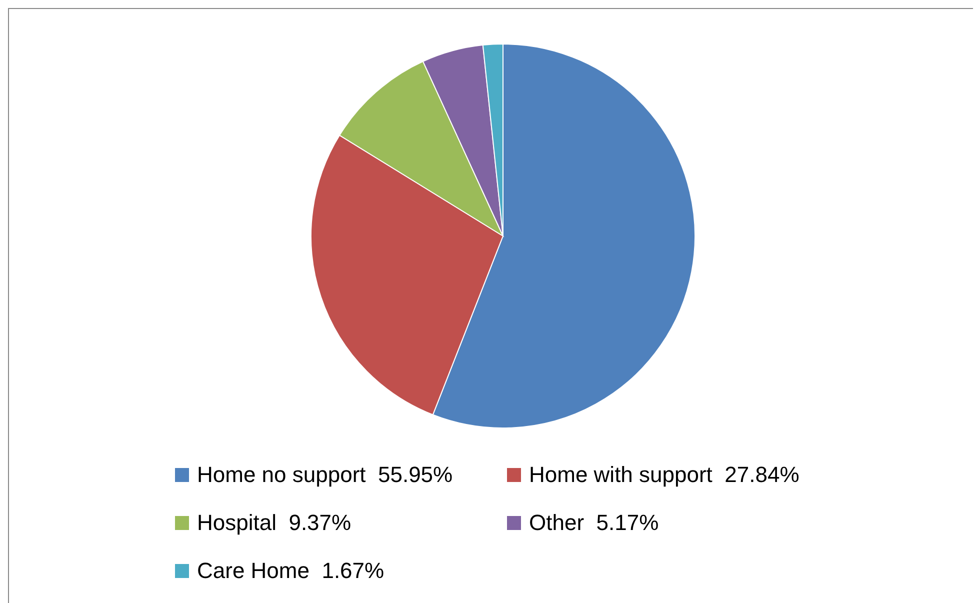 The image size is (974, 603). What do you see at coordinates (290, 571) in the screenshot?
I see `legend-label: Care Home 1.67%` at bounding box center [290, 571].